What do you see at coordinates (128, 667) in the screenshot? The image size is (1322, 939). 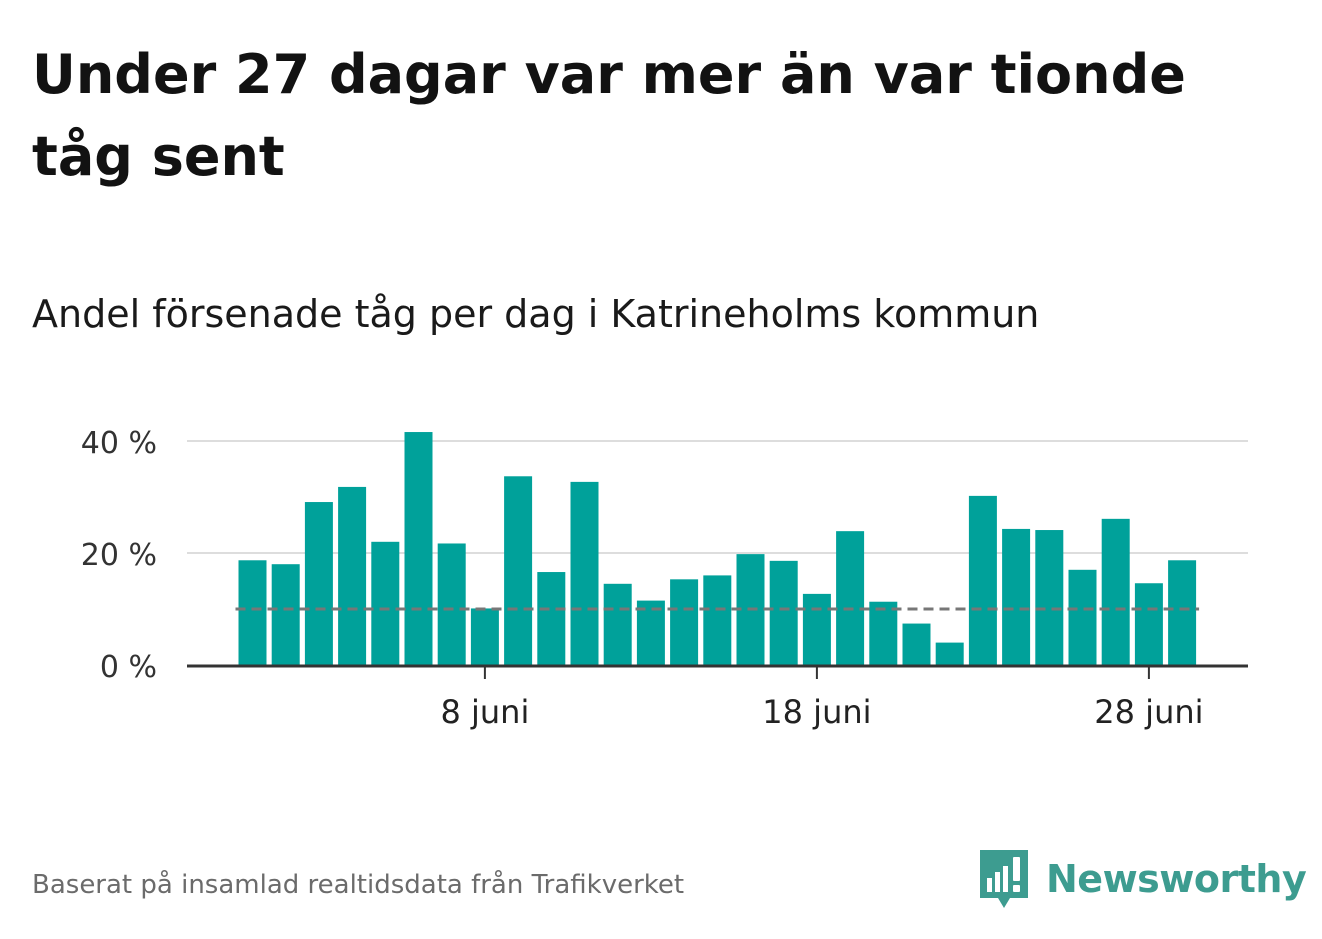 I see `y-tick-label: 0 %` at bounding box center [128, 667].